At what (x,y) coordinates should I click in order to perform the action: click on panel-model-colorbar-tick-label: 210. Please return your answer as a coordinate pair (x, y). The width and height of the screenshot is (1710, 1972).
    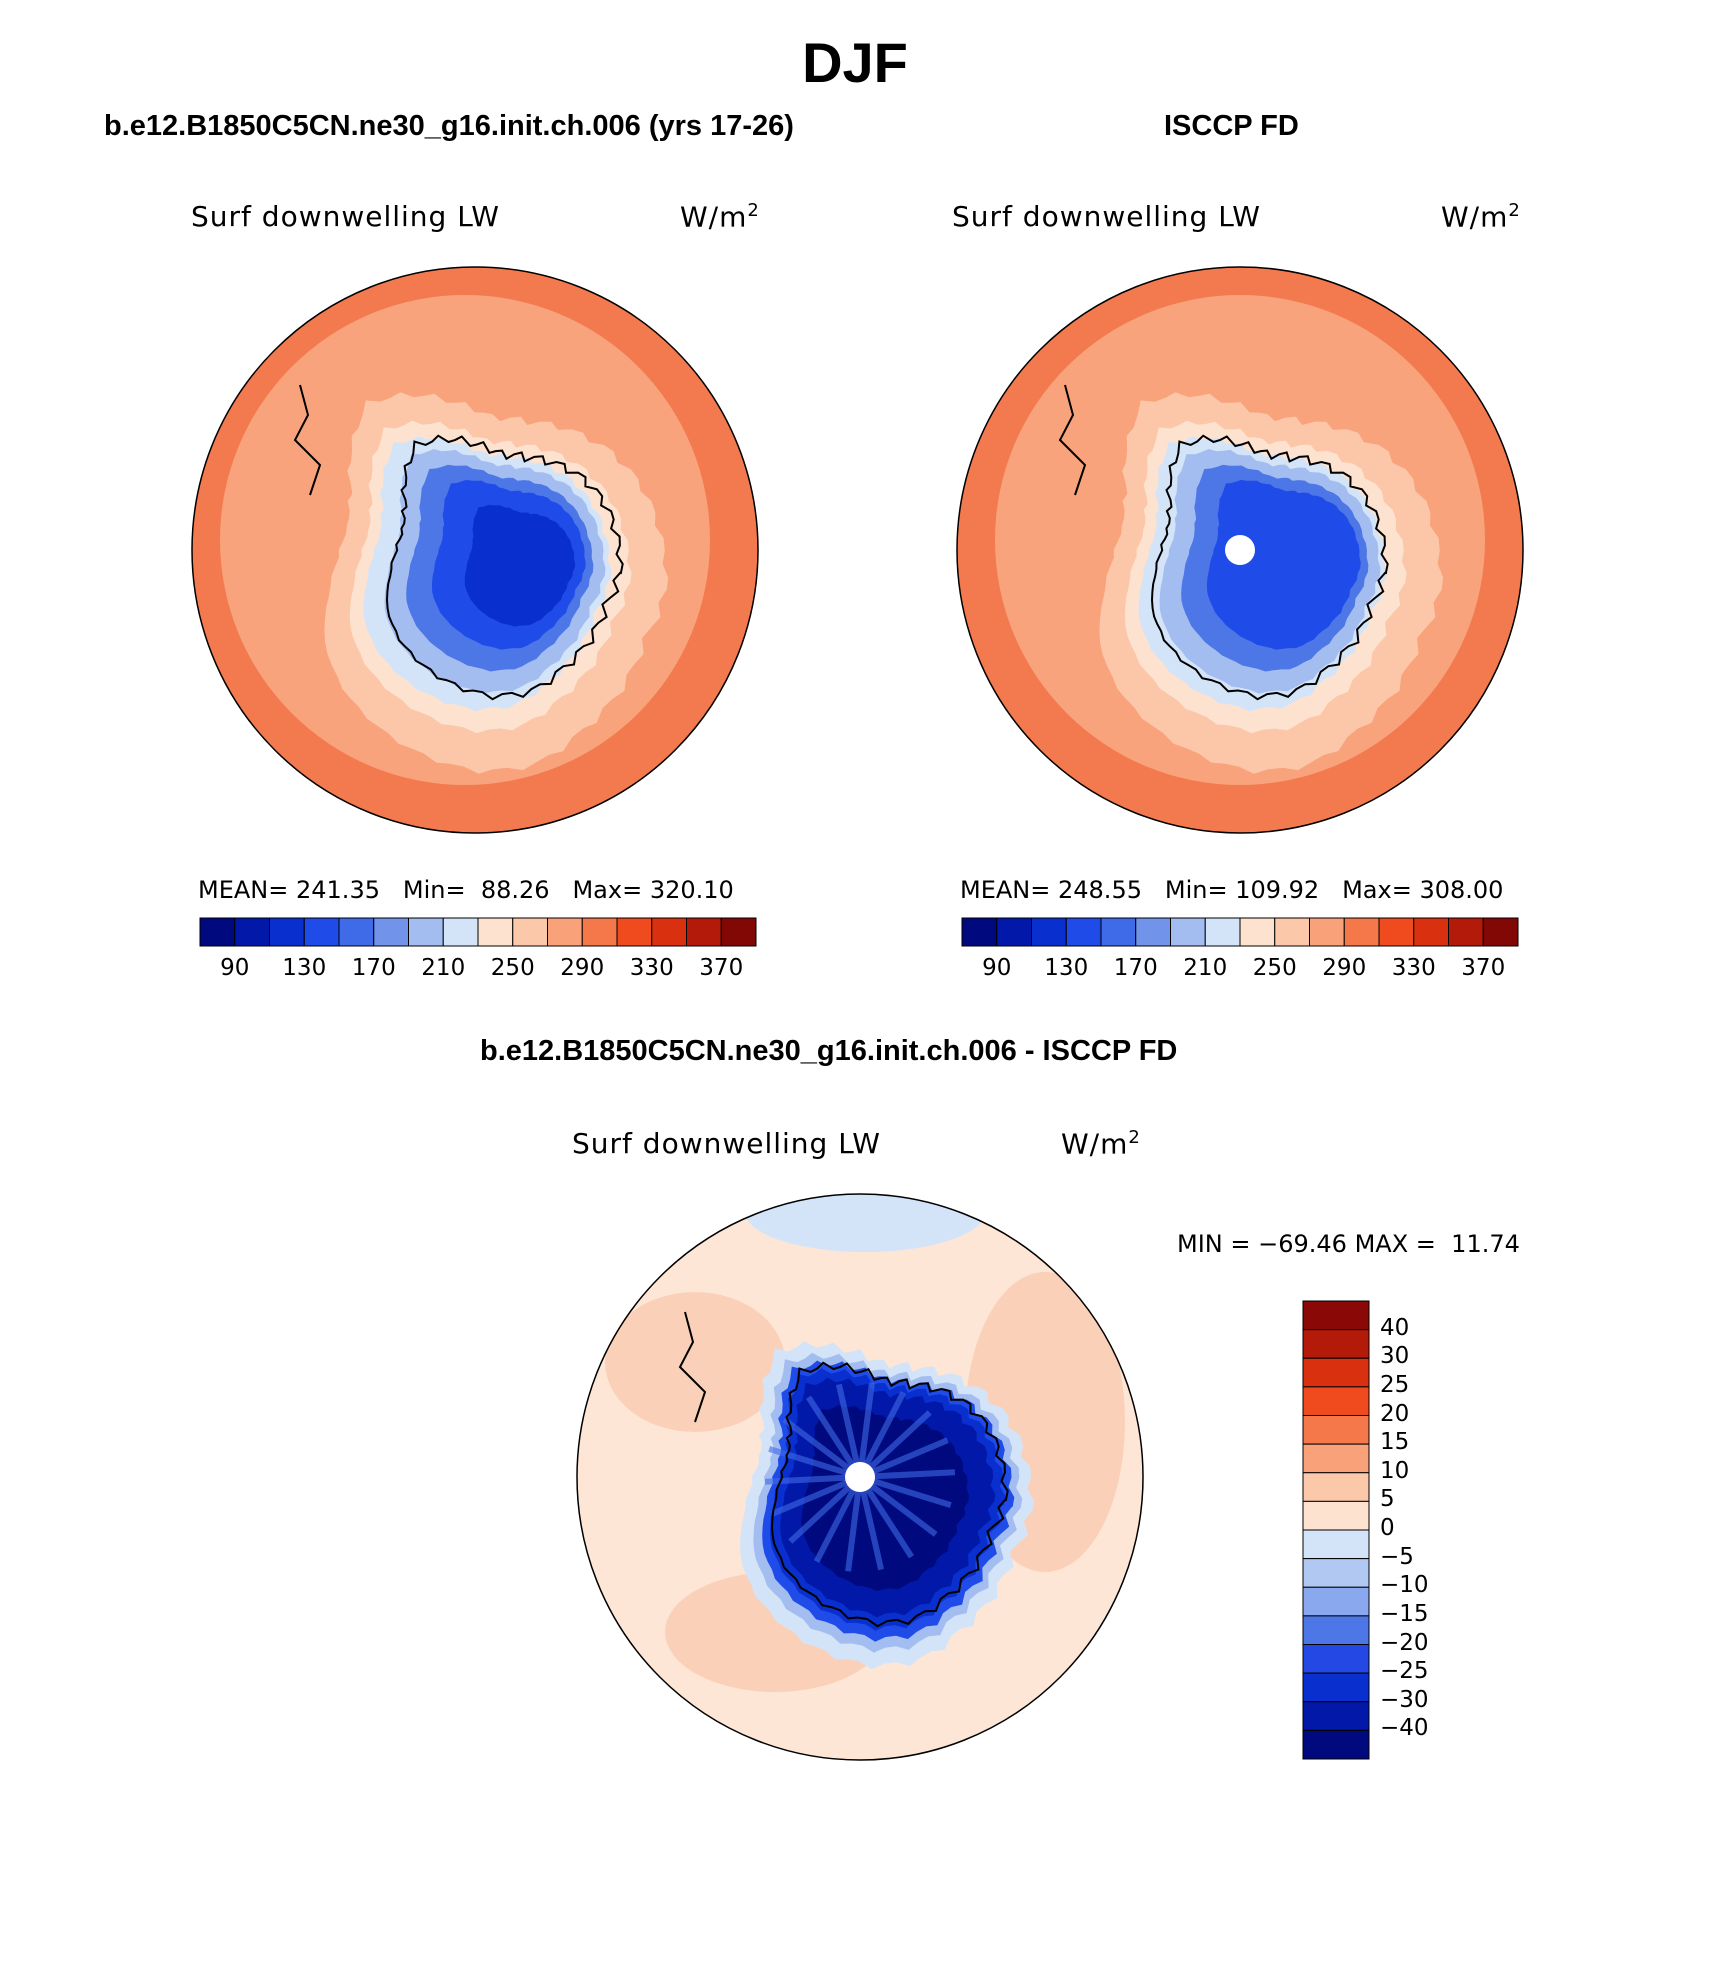
    Looking at the image, I should click on (443, 968).